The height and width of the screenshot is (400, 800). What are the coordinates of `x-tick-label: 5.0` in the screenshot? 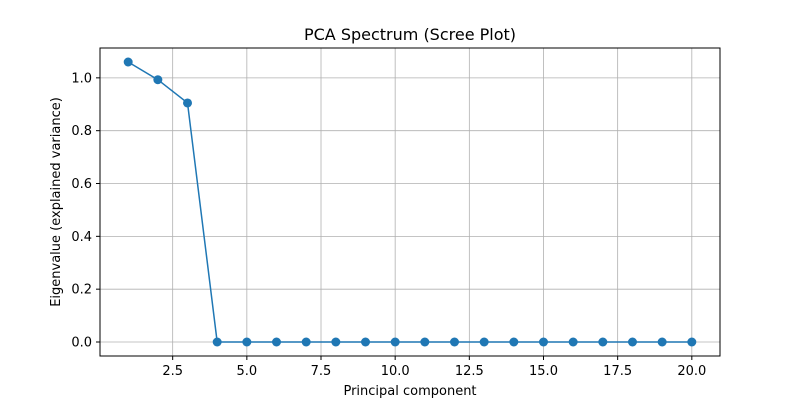 It's located at (246, 371).